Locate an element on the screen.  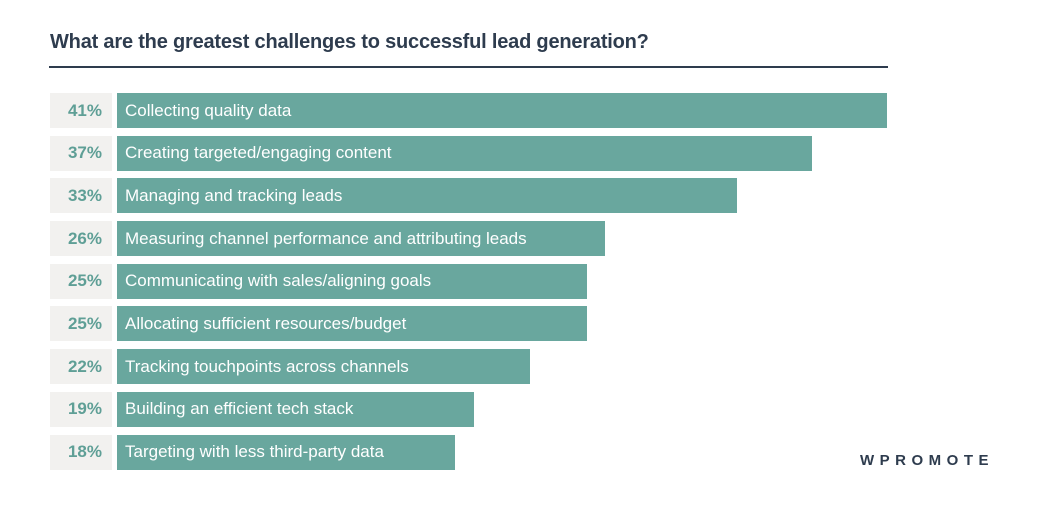
bar: Creating targeted/engaging content is located at coordinates (464, 153).